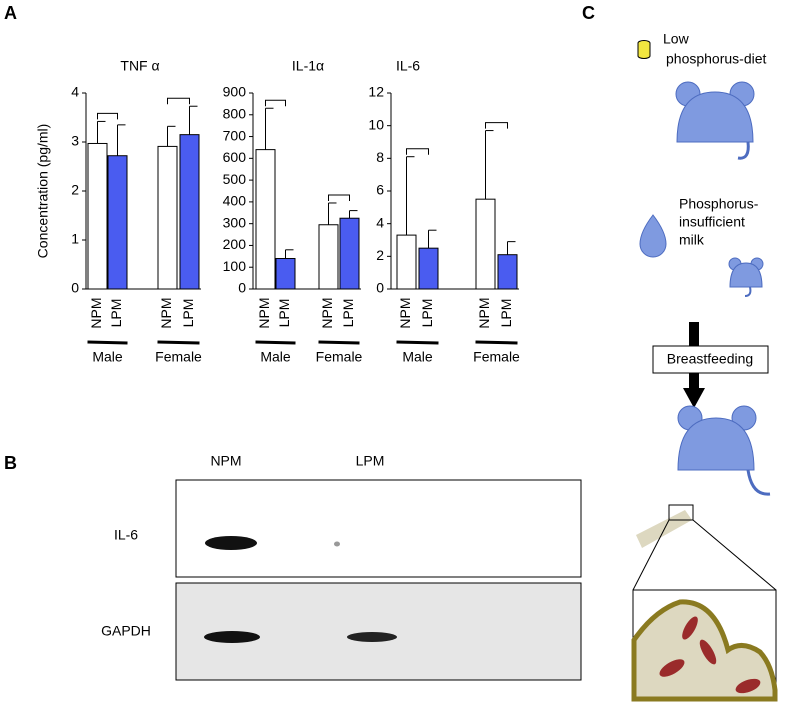  Describe the element at coordinates (370, 461) in the screenshot. I see `column-label: LPM` at that location.